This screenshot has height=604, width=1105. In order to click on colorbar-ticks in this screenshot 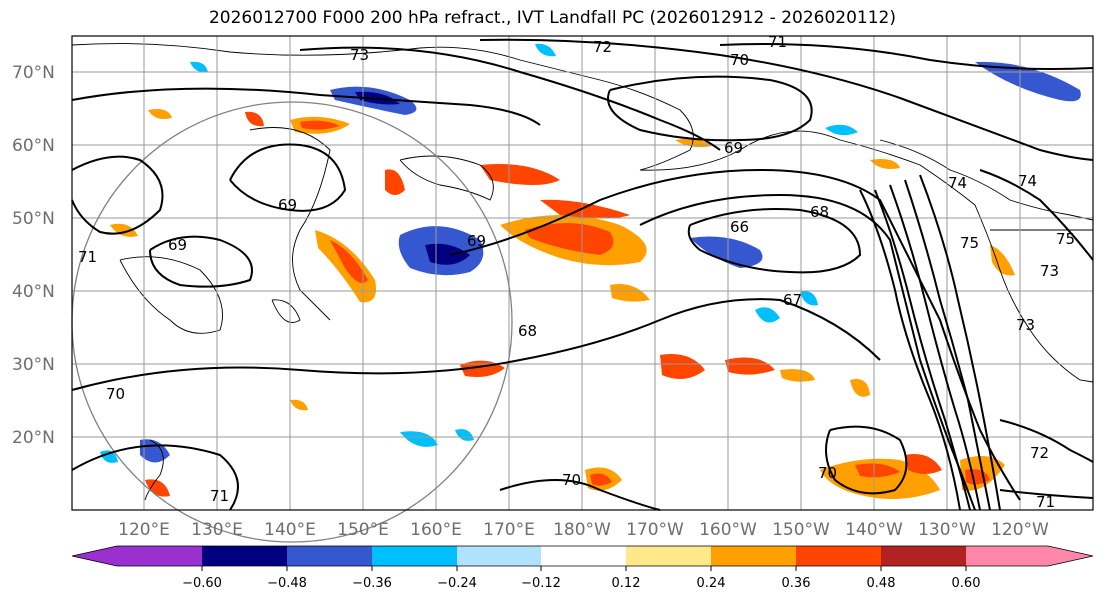, I will do `click(584, 568)`.